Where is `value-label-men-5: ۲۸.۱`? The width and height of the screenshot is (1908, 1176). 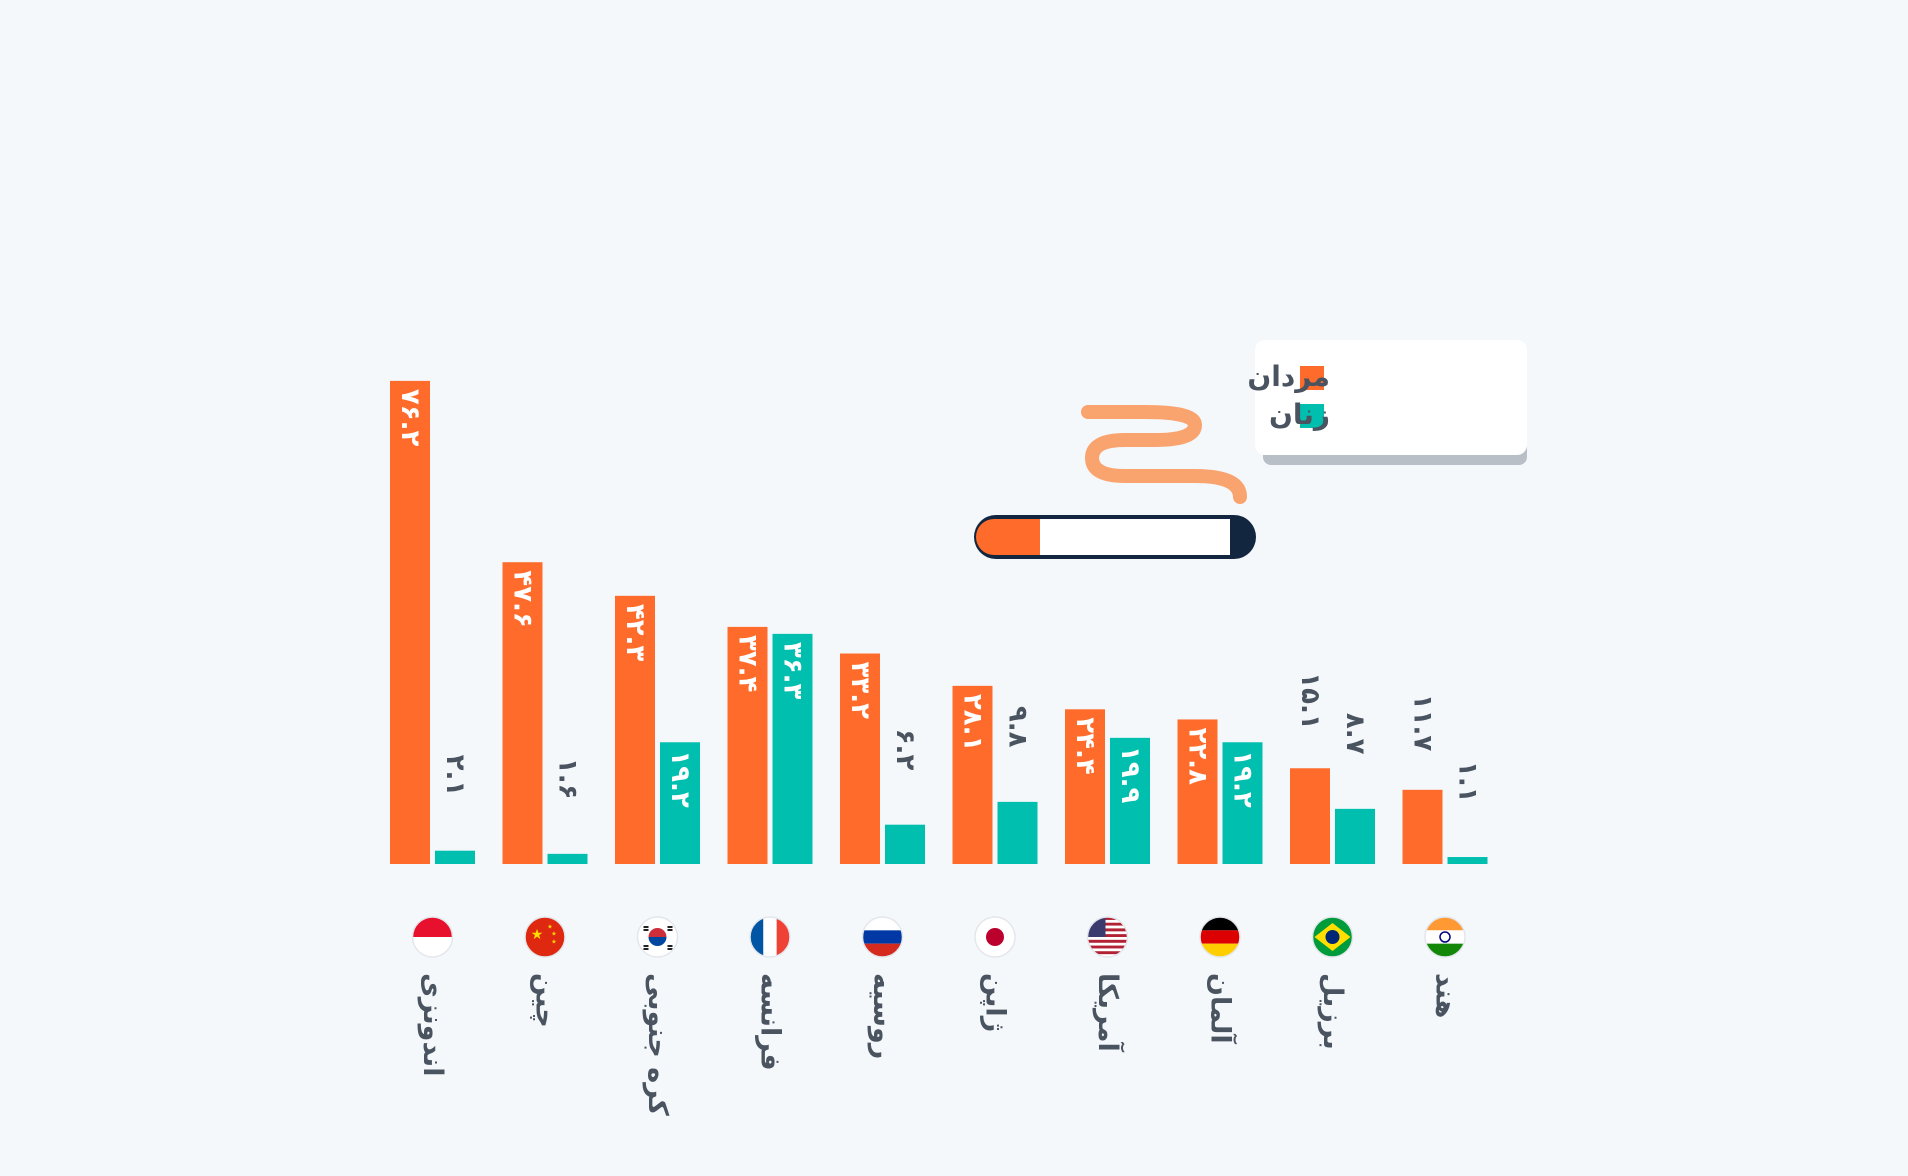 value-label-men-5: ۲۸.۱ is located at coordinates (973, 722).